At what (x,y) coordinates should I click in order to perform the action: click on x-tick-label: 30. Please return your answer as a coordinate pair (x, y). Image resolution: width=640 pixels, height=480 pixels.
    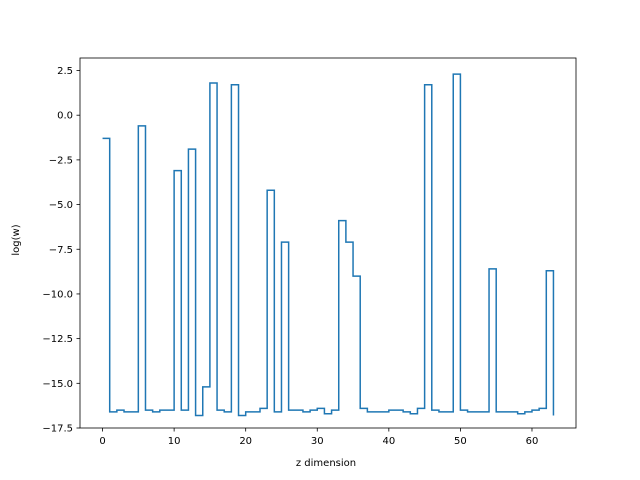
    Looking at the image, I should click on (317, 441).